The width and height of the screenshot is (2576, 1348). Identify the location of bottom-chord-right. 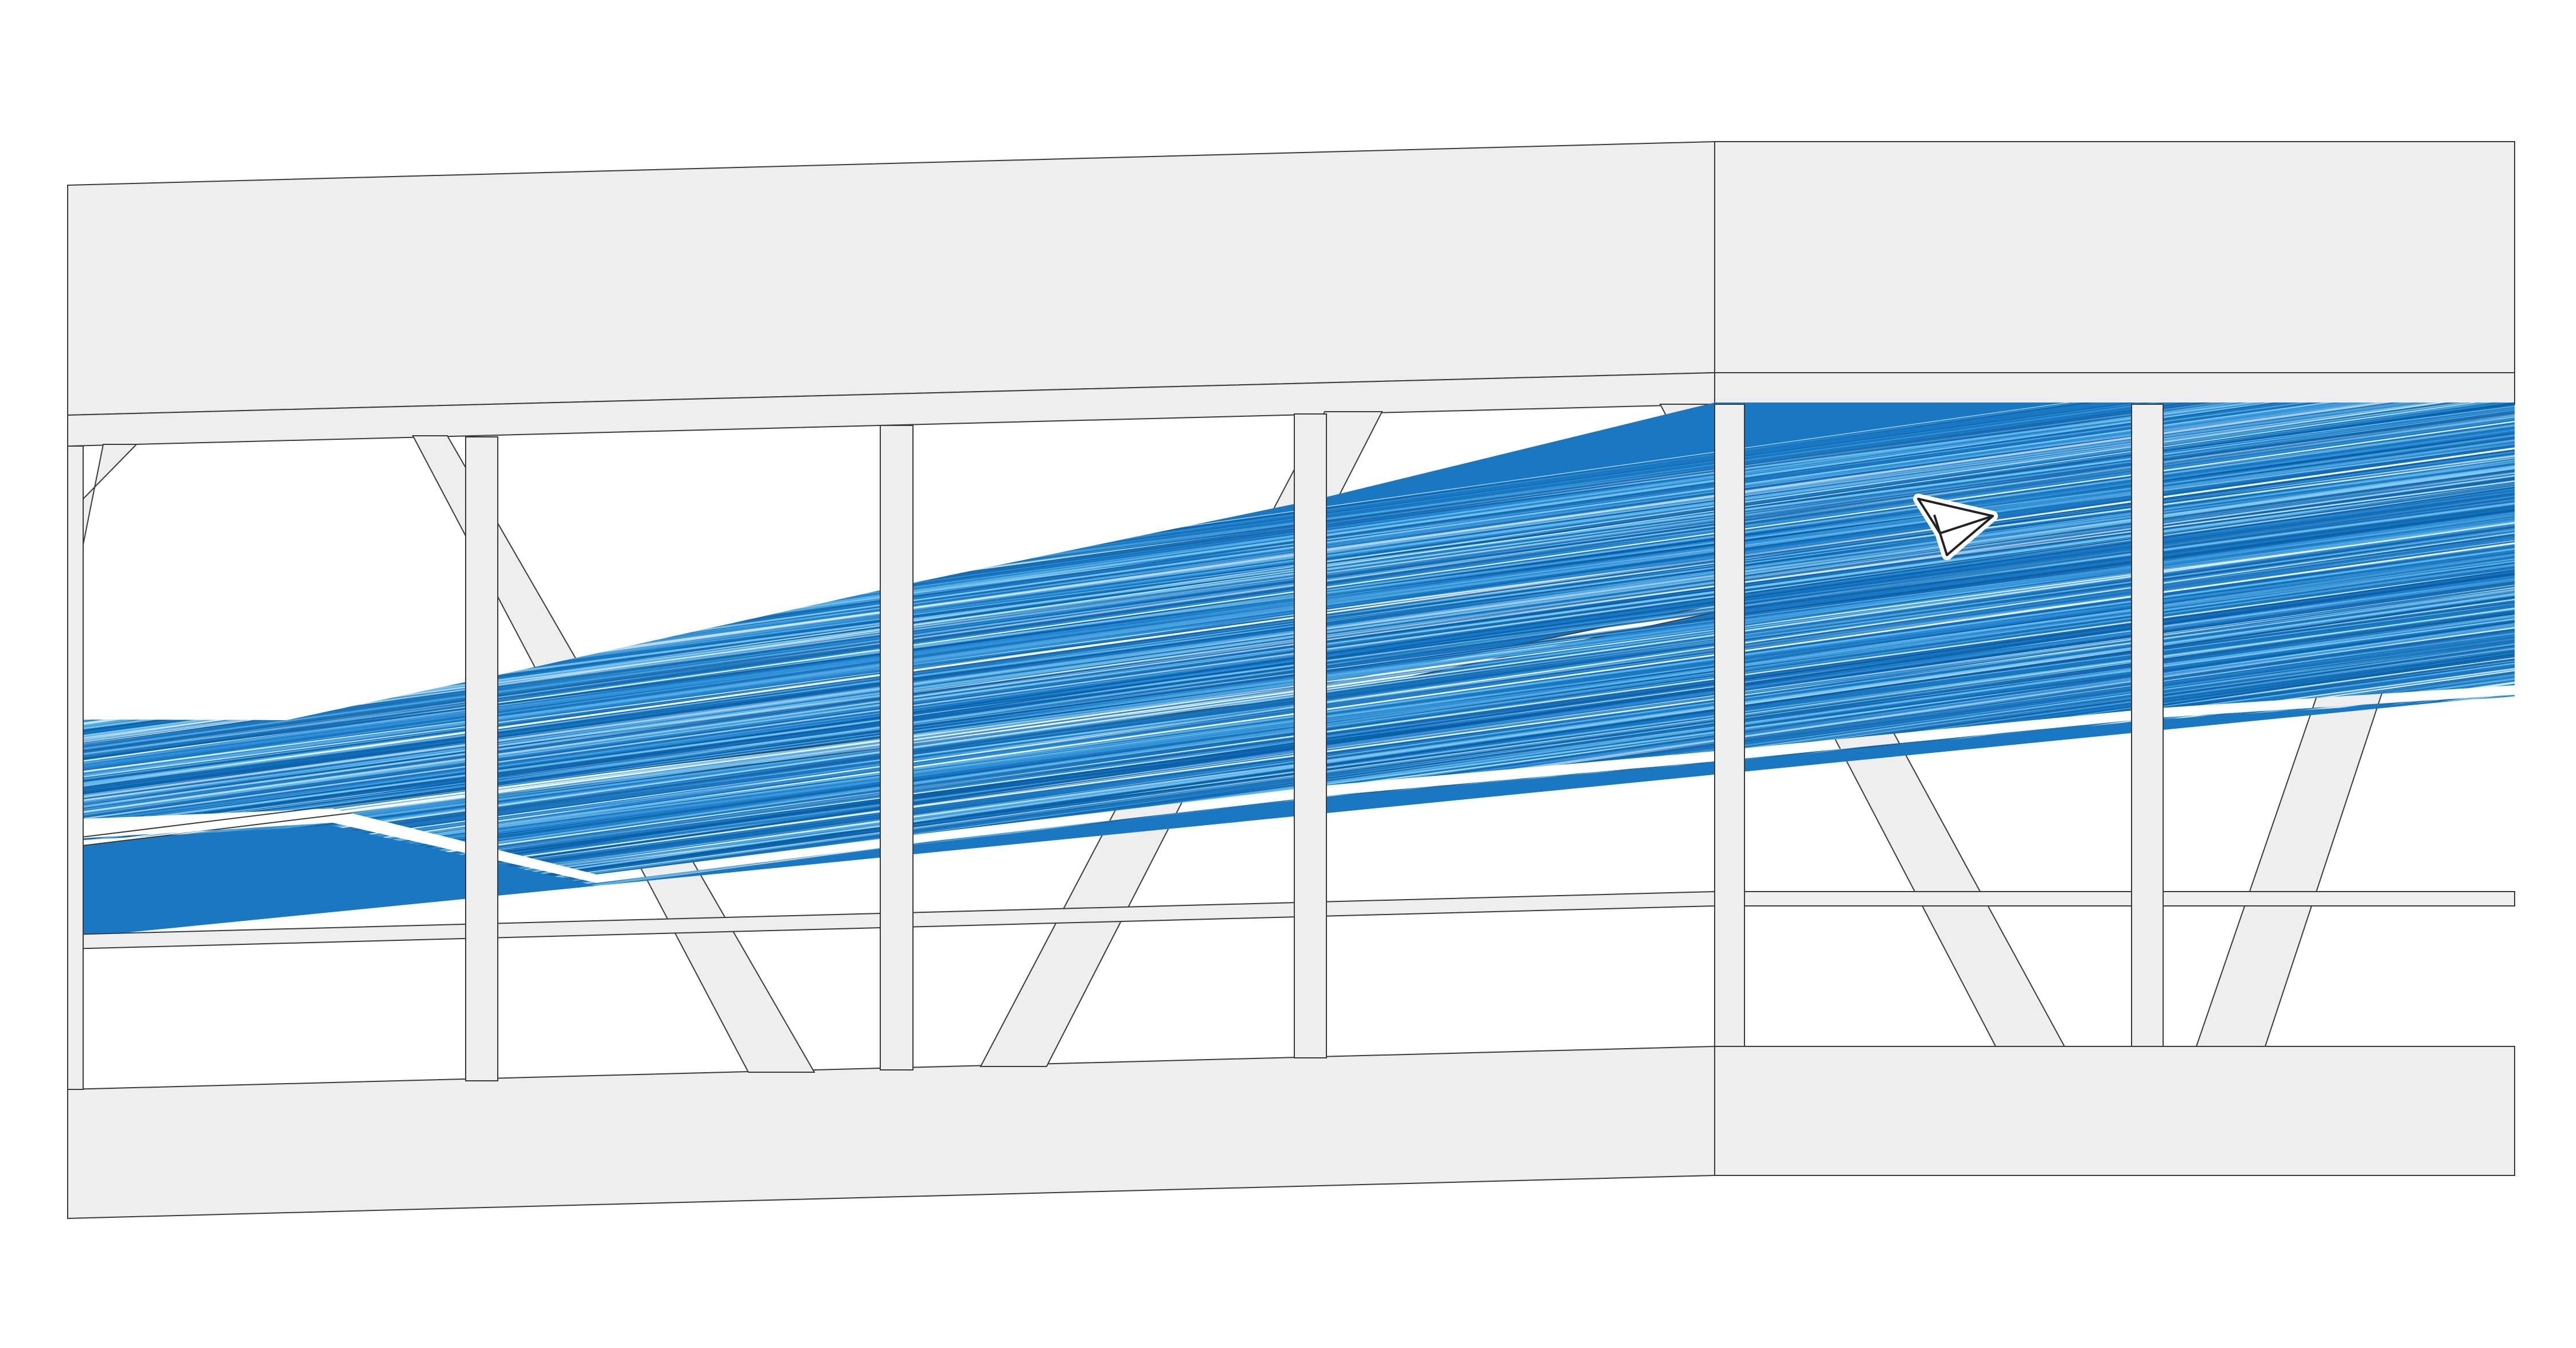
(2114, 1111).